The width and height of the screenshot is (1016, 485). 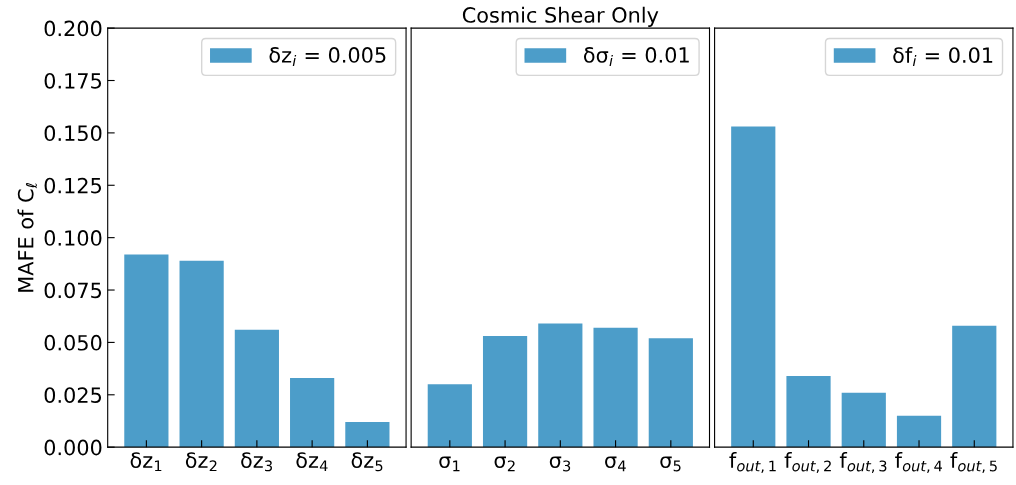 I want to click on legend-label: δσ$_{i}$ = 0.01, so click(x=636, y=56).